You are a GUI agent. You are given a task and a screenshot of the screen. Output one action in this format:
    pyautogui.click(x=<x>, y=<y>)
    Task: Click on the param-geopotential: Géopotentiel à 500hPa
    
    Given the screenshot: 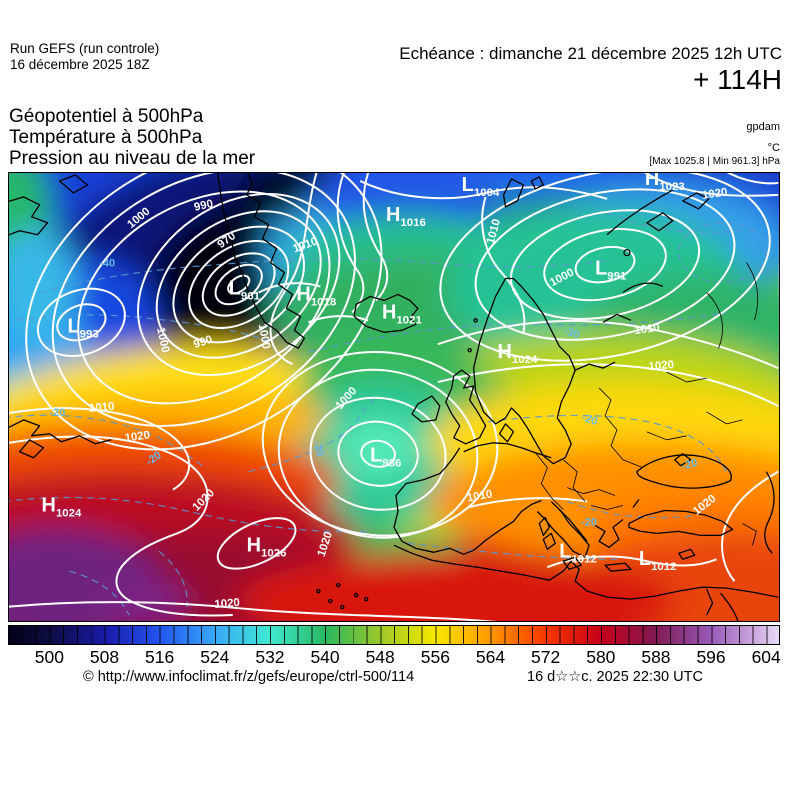 What is the action you would take?
    pyautogui.click(x=106, y=116)
    